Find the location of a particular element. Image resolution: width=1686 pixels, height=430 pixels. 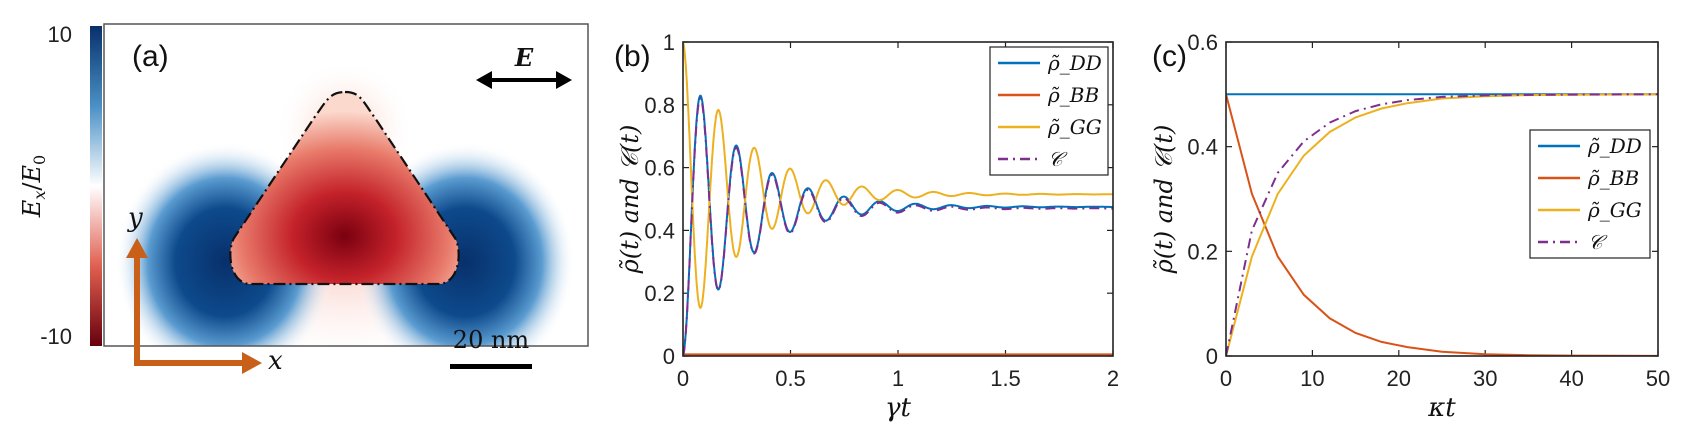

triangle-outline is located at coordinates (344, 188).